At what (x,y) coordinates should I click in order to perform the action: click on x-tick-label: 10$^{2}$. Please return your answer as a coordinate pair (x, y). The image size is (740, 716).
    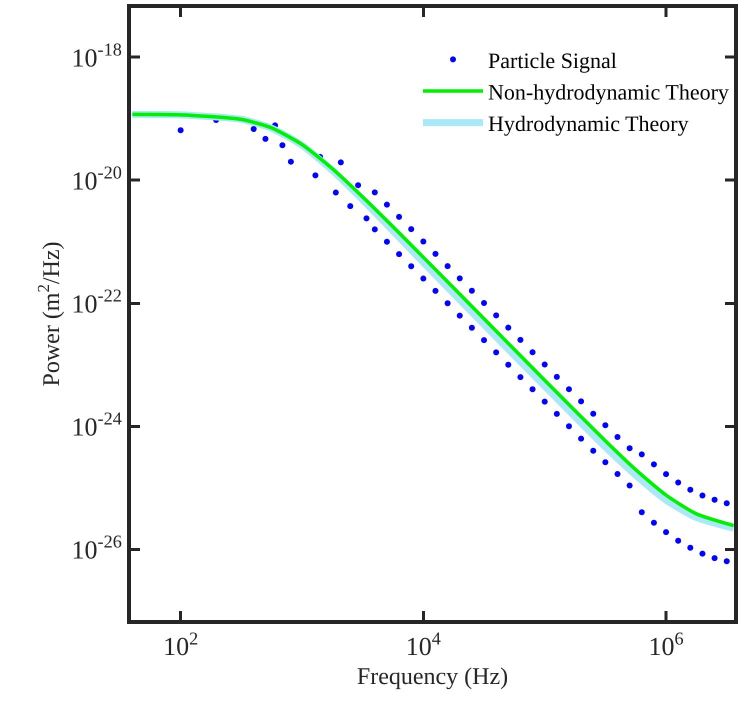
    Looking at the image, I should click on (180, 645).